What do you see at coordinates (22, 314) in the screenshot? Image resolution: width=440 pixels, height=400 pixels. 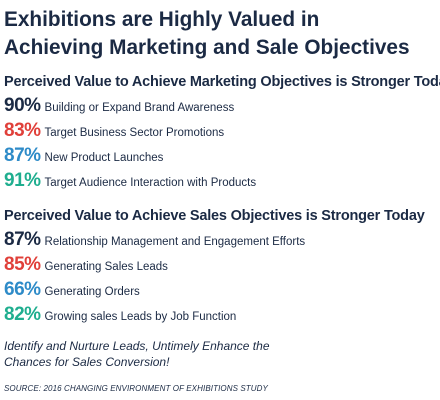 I see `stat-value: 82%` at bounding box center [22, 314].